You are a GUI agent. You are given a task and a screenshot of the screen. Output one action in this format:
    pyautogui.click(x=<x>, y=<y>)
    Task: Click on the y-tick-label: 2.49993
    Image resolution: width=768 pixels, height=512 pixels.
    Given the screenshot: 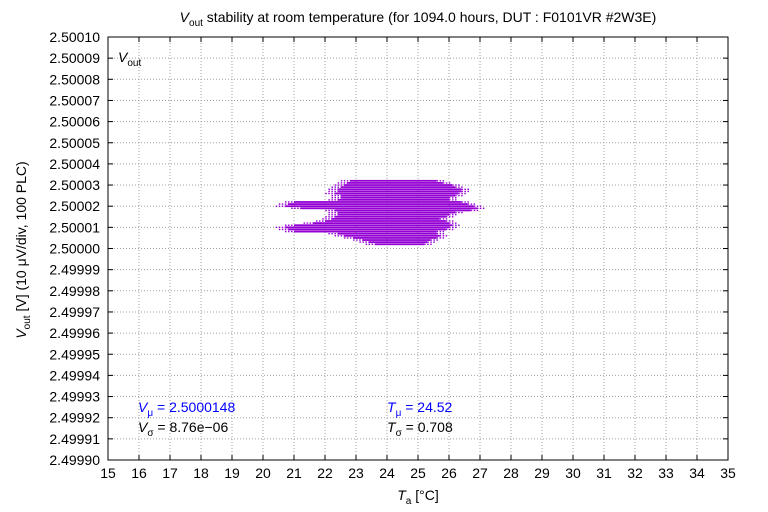 What is the action you would take?
    pyautogui.click(x=74, y=397)
    